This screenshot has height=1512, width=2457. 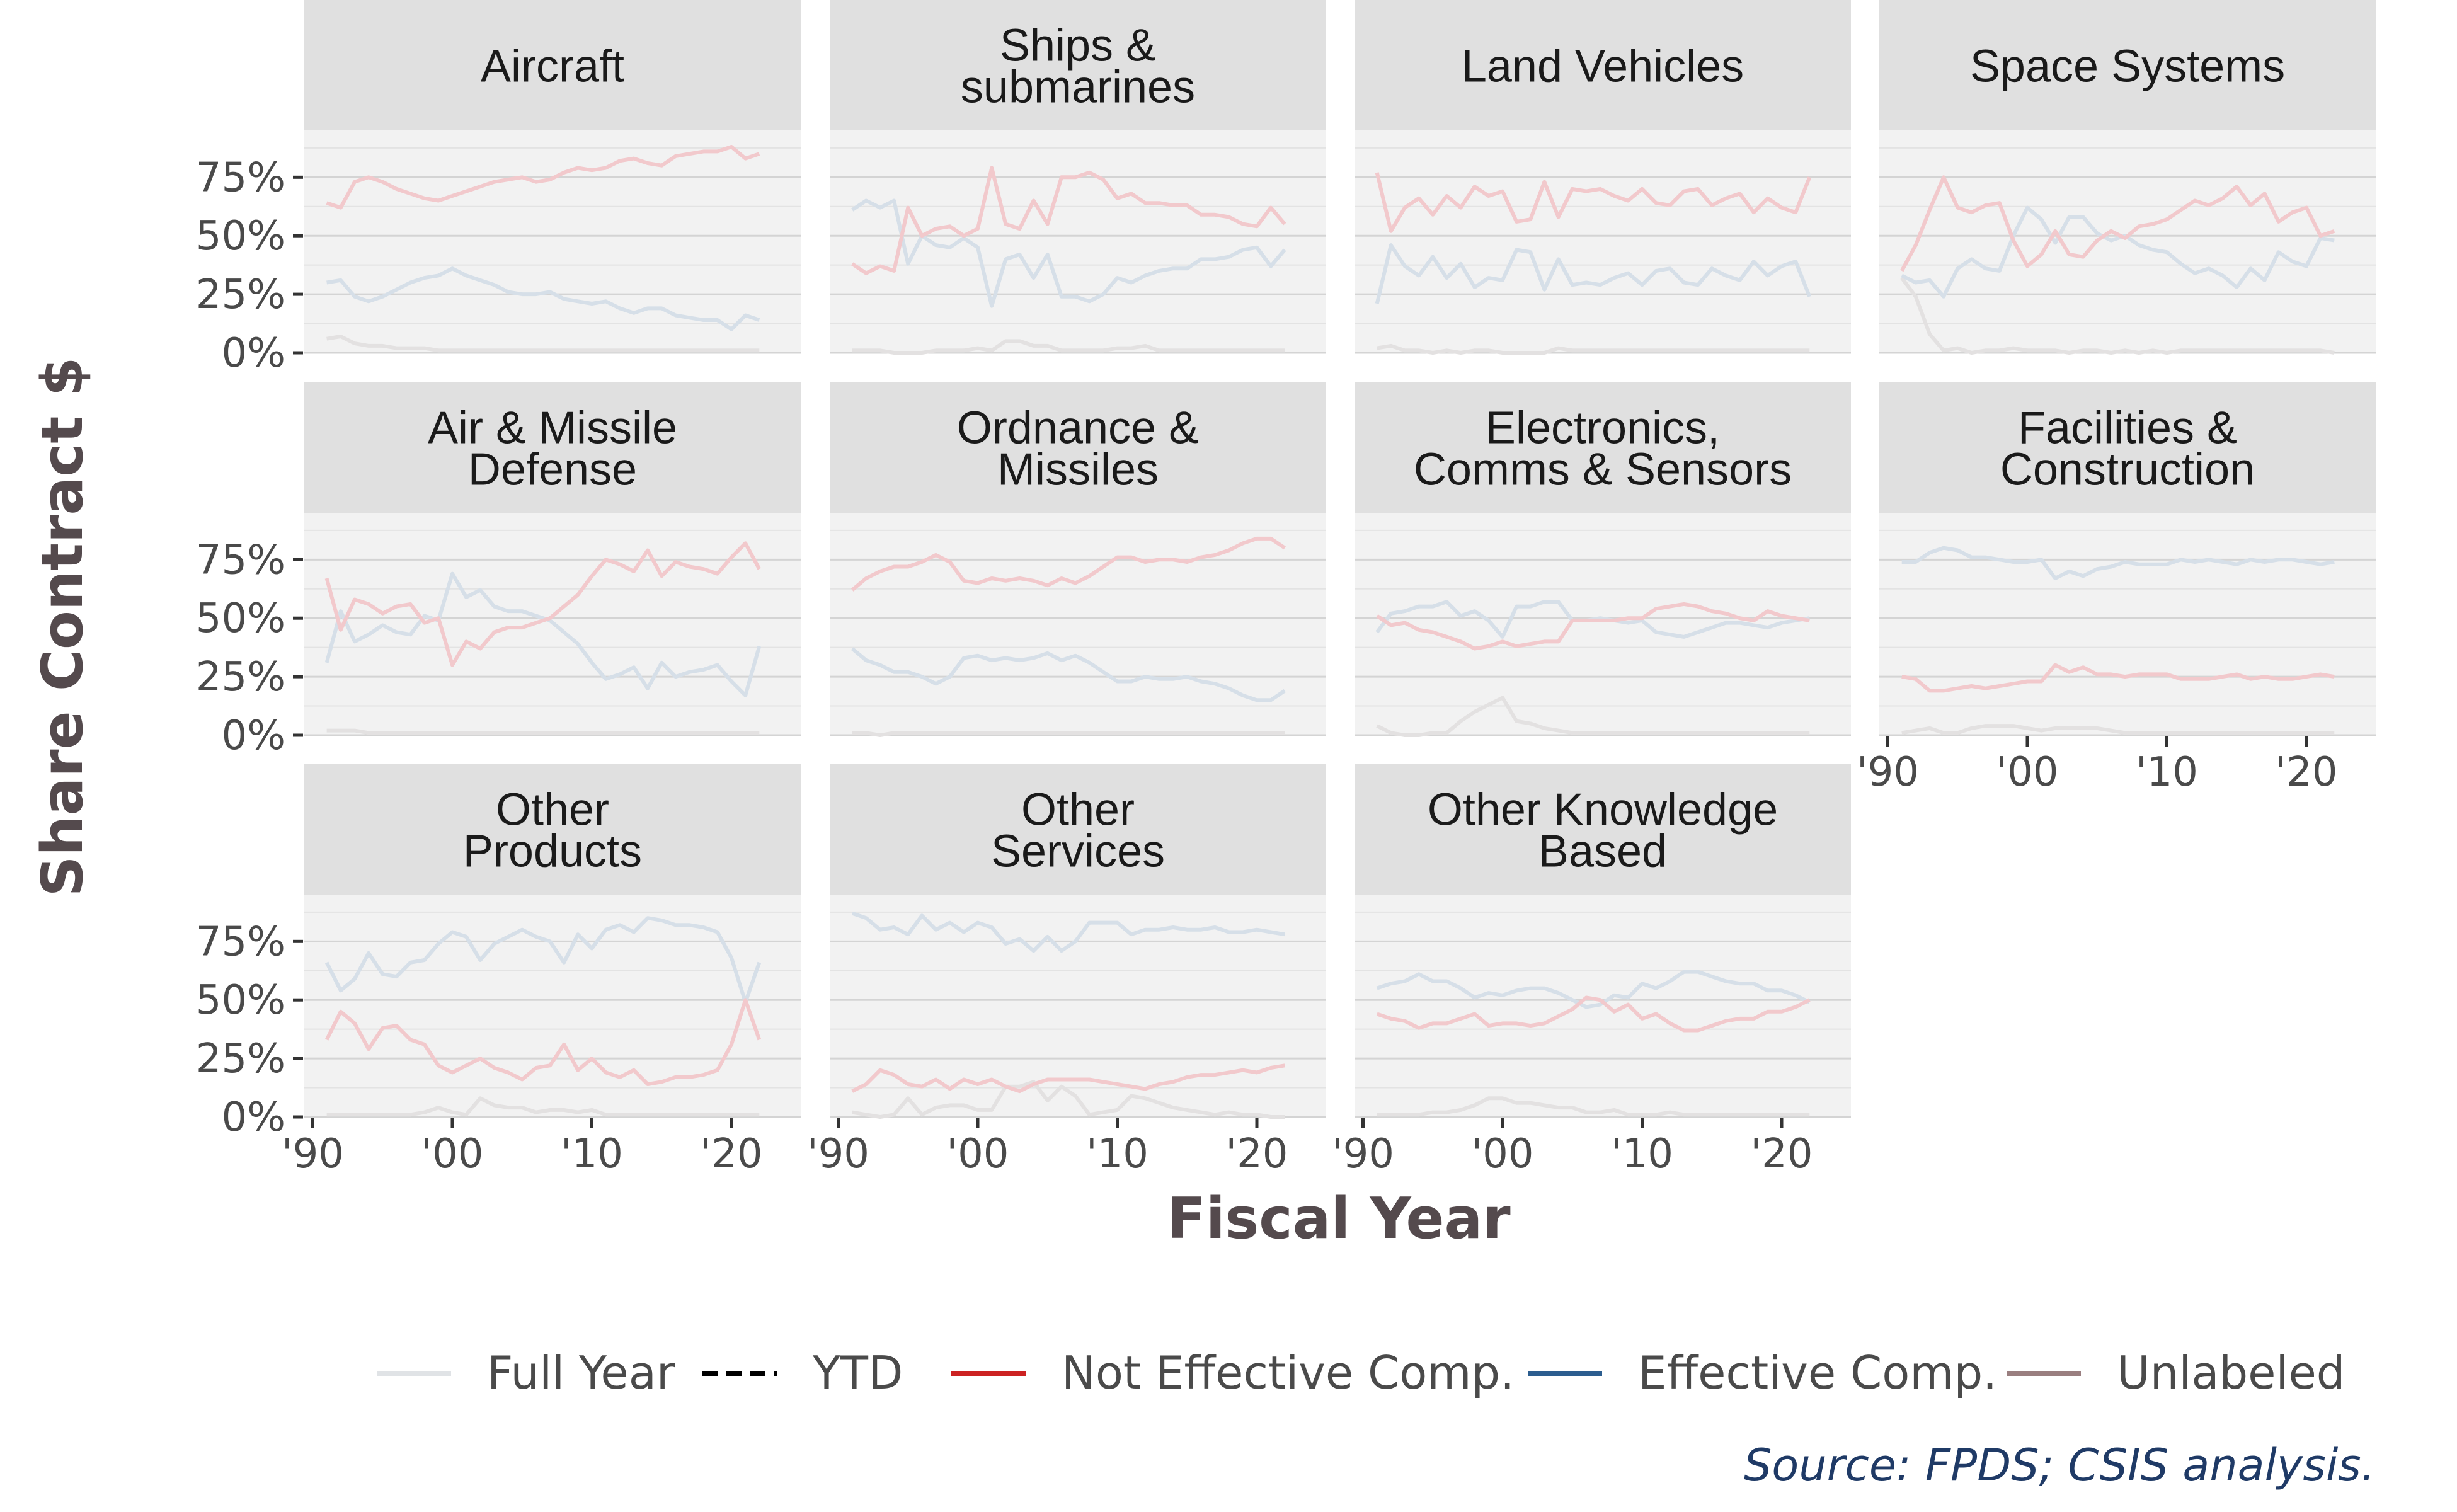 I want to click on facet-title: Construction, so click(x=2127, y=470).